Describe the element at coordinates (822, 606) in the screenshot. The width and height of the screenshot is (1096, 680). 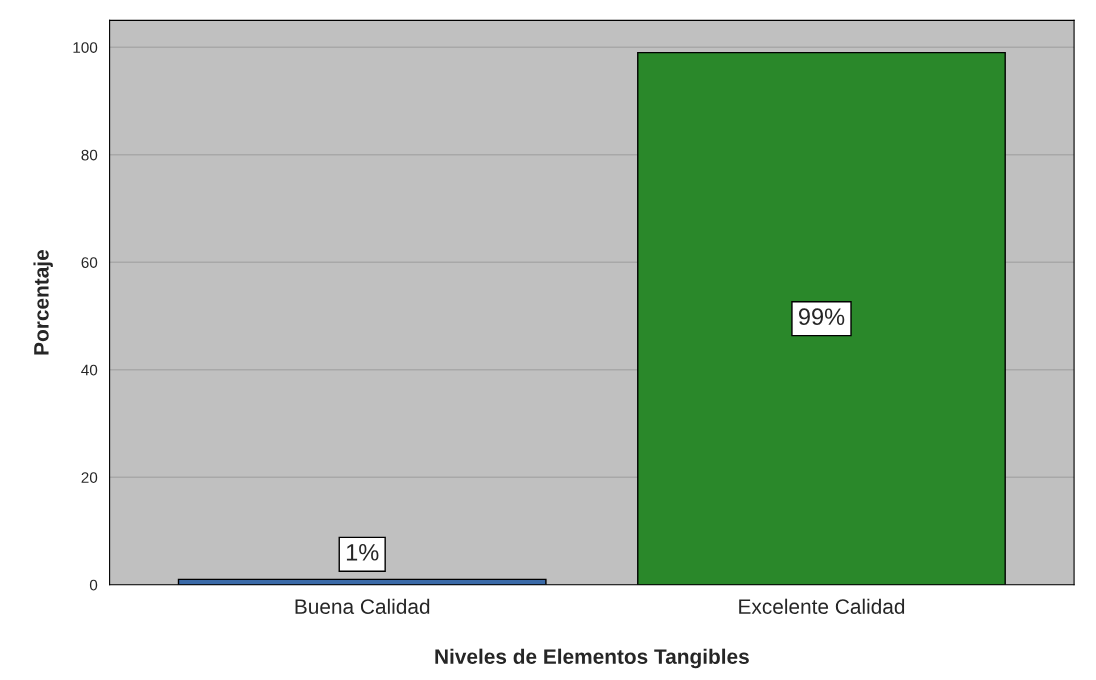
I see `x-tick-label: Excelente Calidad` at that location.